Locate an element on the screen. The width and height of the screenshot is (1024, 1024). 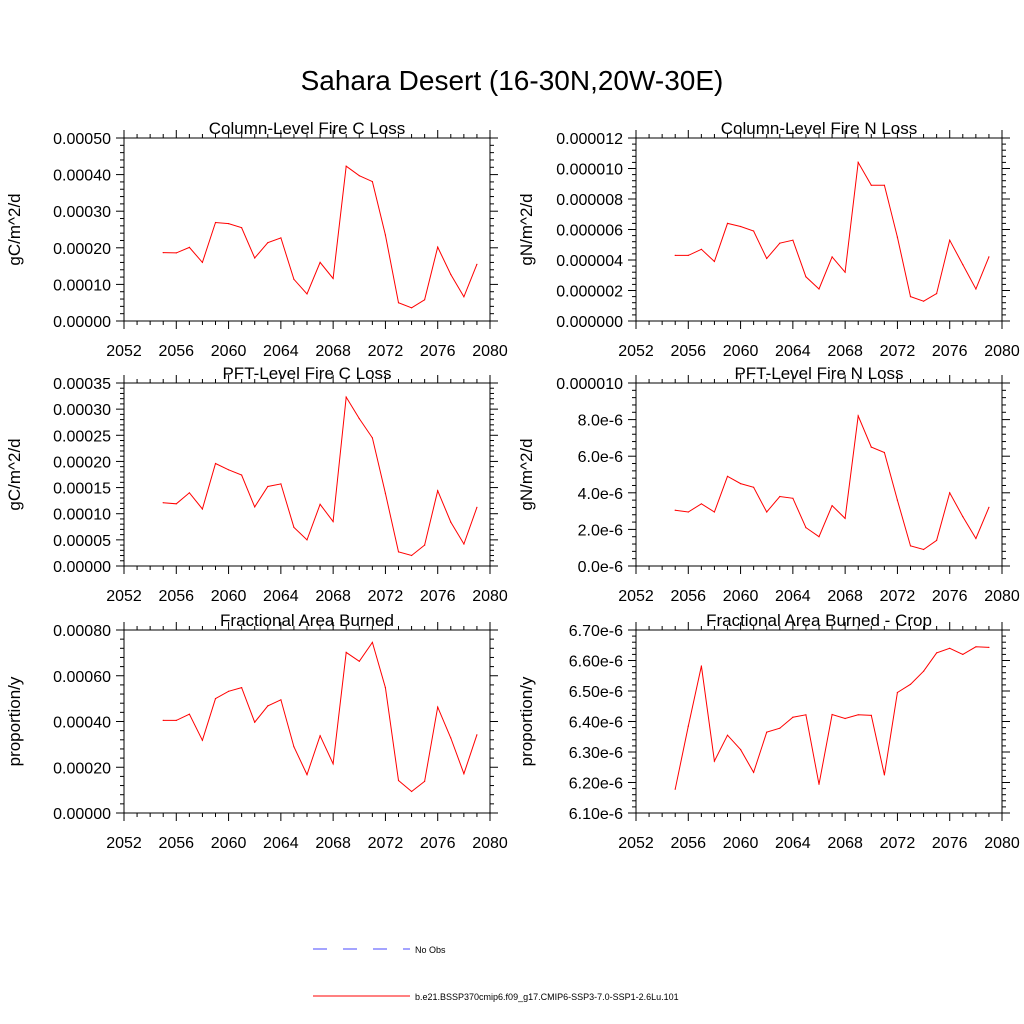
x-tick-label: 2076 is located at coordinates (950, 843).